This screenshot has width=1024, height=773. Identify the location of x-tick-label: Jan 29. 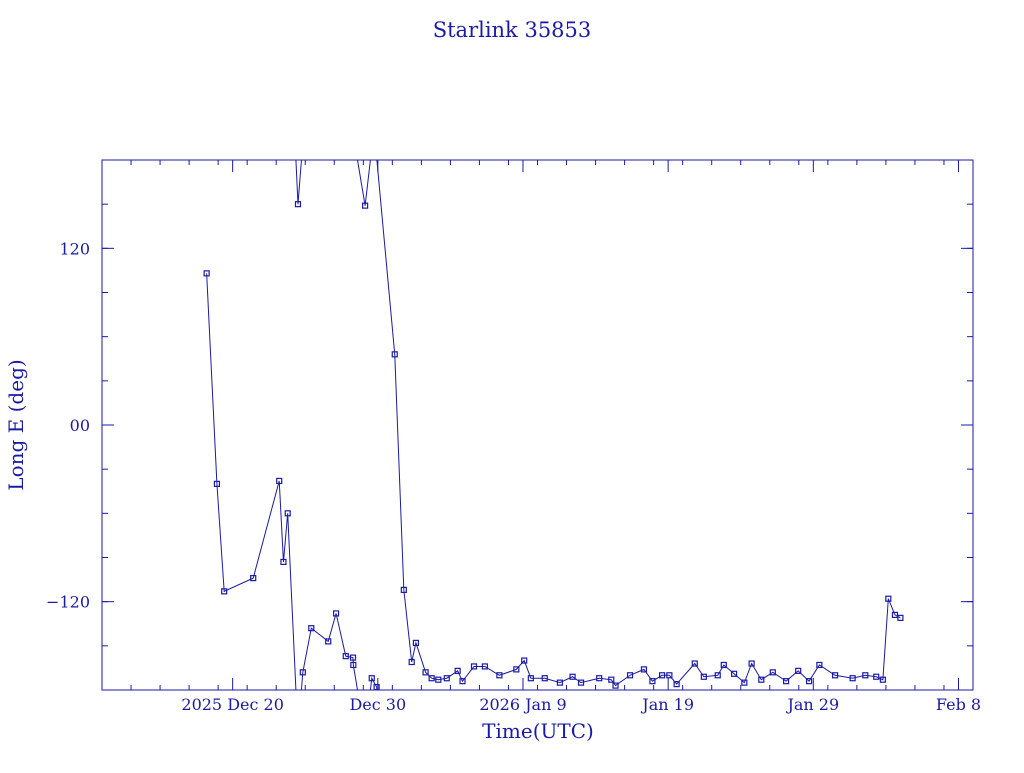
(812, 704).